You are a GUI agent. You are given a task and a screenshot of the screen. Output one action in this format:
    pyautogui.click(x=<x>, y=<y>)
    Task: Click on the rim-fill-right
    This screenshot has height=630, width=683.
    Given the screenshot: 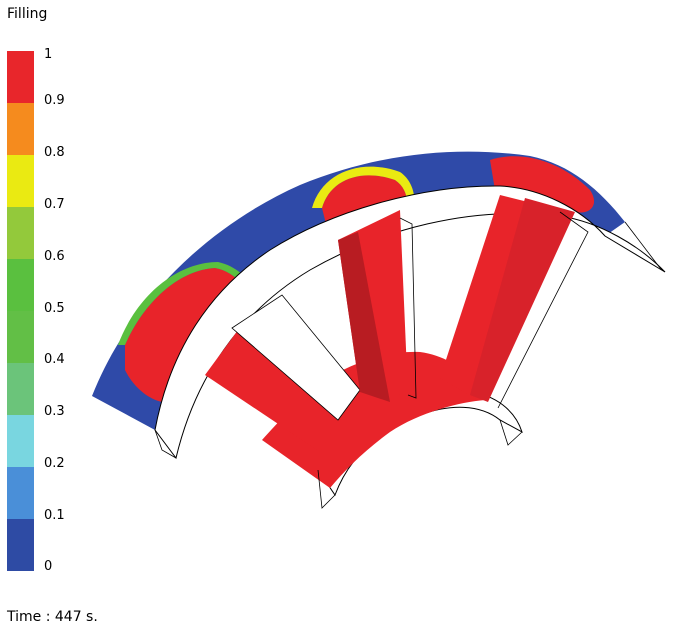 What is the action you would take?
    pyautogui.click(x=542, y=184)
    